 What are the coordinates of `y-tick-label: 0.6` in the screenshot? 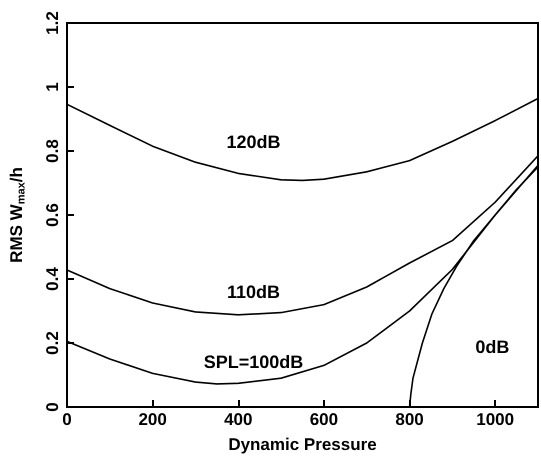 It's located at (52, 215).